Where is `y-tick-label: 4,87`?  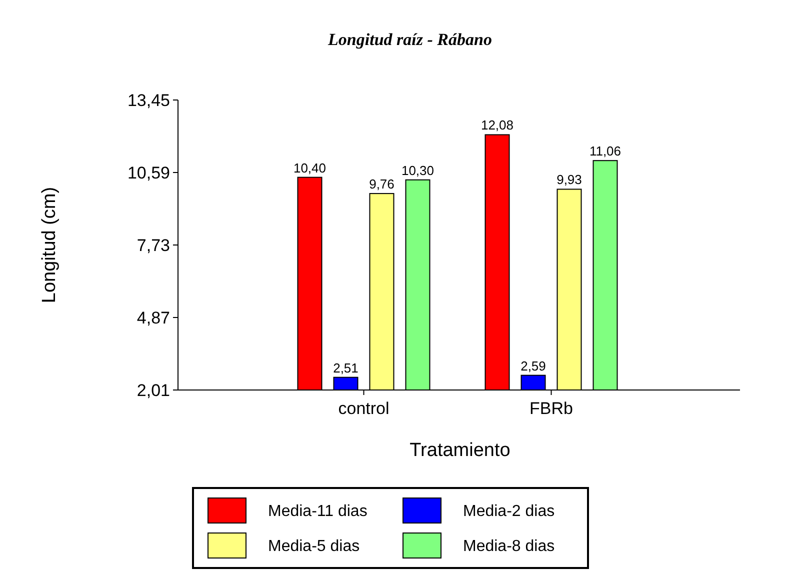 y-tick-label: 4,87 is located at coordinates (153, 318).